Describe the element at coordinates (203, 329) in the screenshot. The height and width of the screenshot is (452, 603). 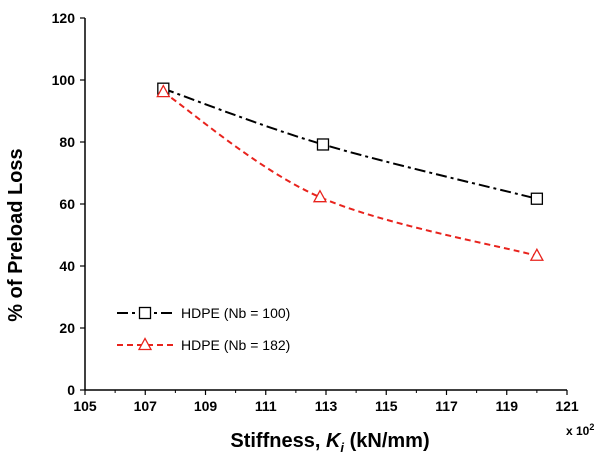
I see `legend: HDPE (Nb = 100) HDPE (Nb = 182)` at that location.